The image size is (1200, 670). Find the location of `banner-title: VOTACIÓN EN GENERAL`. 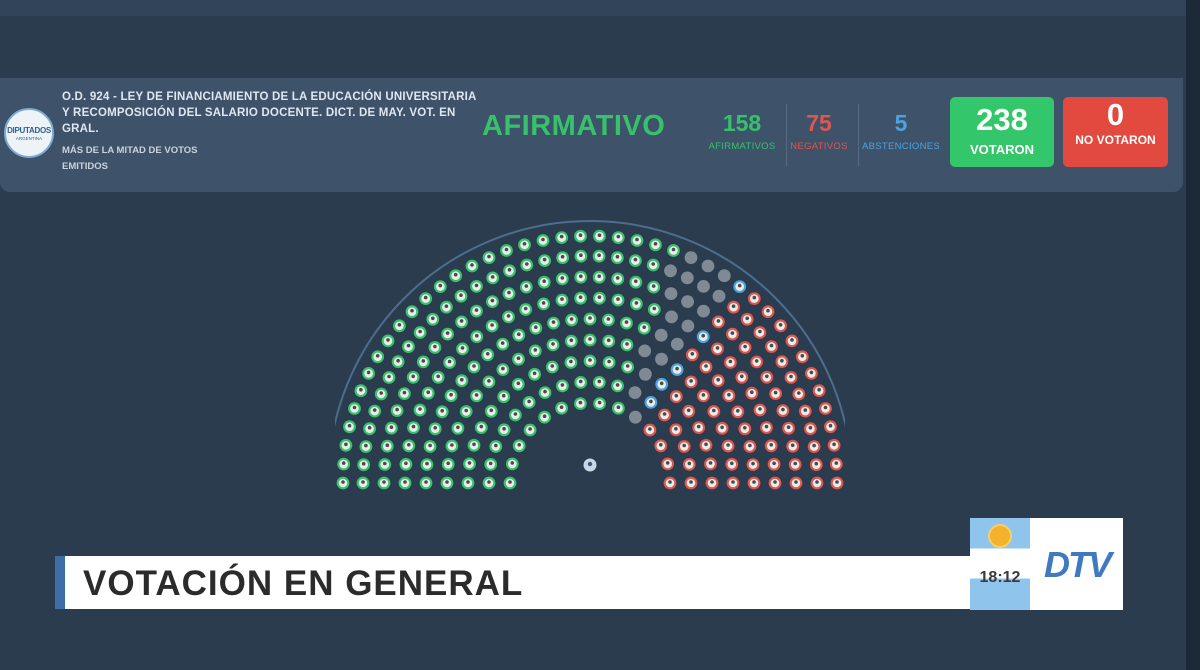

banner-title: VOTACIÓN EN GENERAL is located at coordinates (303, 583).